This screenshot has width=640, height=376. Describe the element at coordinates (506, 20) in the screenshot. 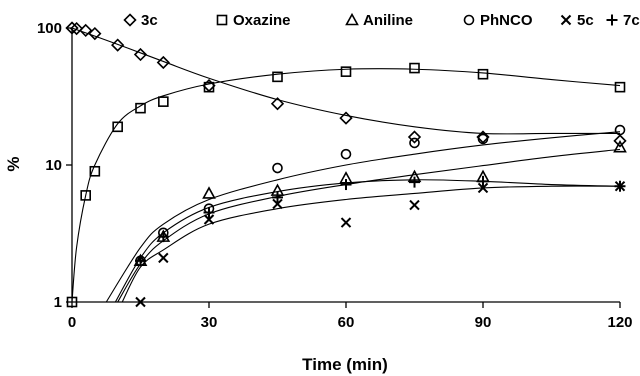

I see `legend-label-phnco: PhNCO` at that location.